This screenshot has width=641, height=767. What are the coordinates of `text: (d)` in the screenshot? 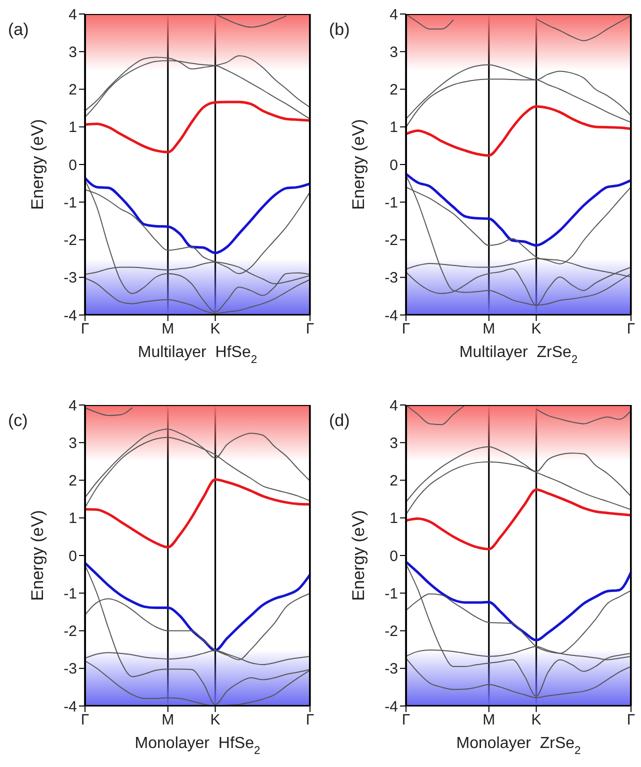 It's located at (339, 421).